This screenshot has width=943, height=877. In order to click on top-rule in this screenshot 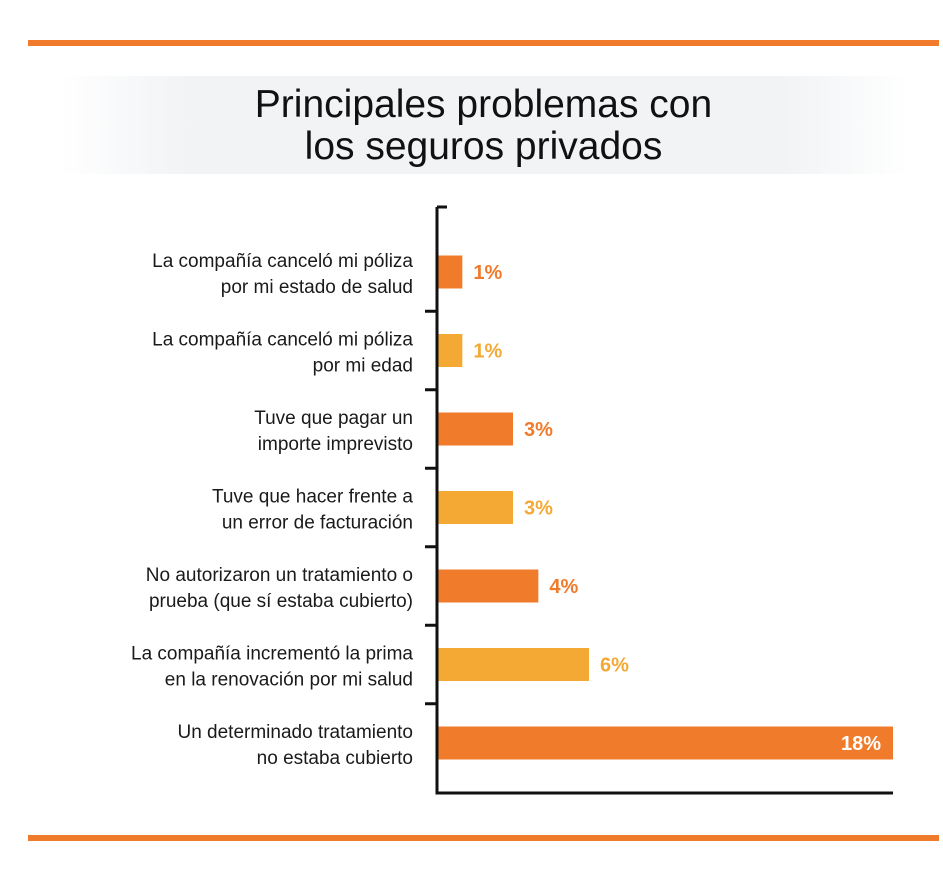, I will do `click(483, 43)`.